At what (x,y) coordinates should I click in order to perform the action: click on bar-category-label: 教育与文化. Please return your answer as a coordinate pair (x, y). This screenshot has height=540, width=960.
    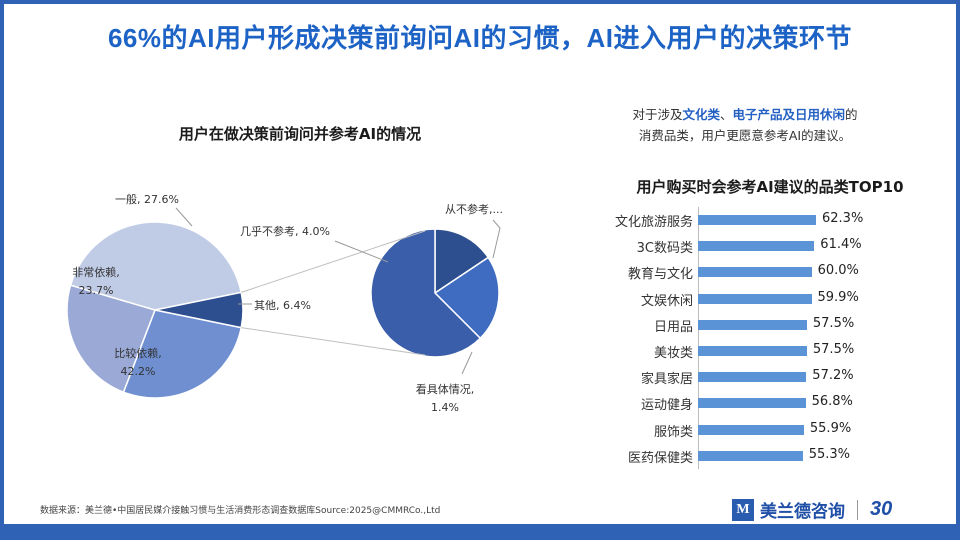
    Looking at the image, I should click on (660, 275).